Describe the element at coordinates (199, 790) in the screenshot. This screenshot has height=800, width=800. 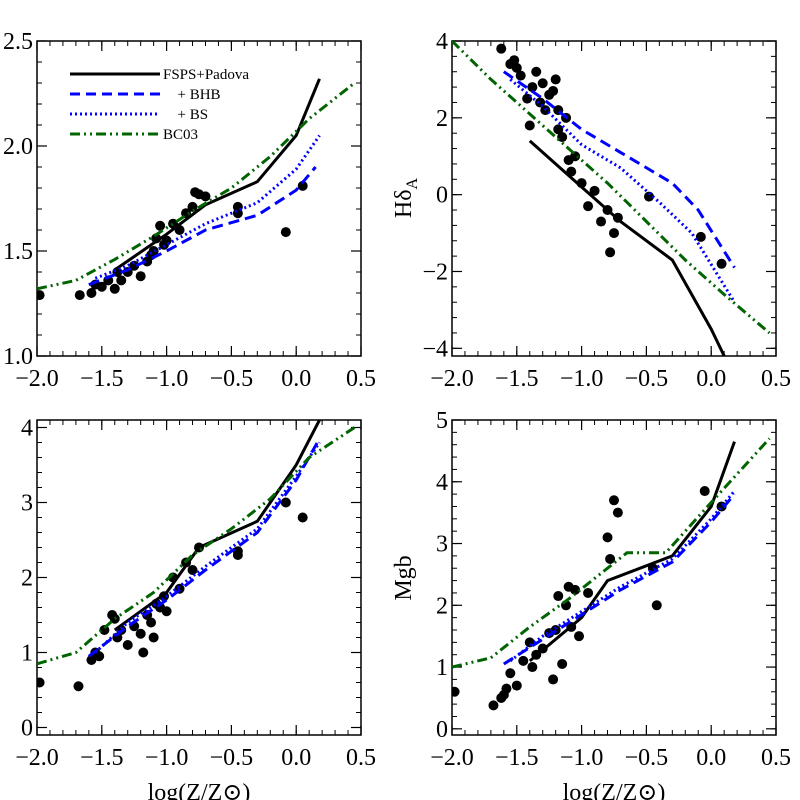
I see `x-axis-title: log(Z/Z⊙)` at that location.